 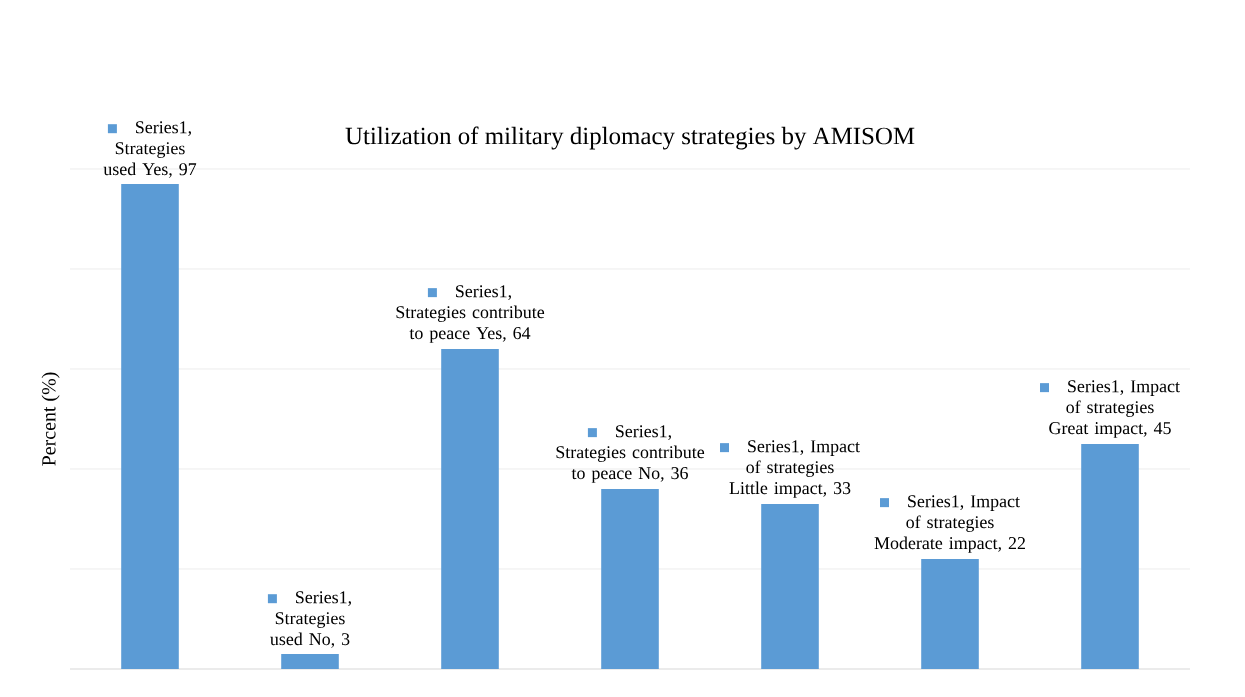 I want to click on data-label: Series1, Impact of strategies Little impact, 33, so click(x=794, y=469).